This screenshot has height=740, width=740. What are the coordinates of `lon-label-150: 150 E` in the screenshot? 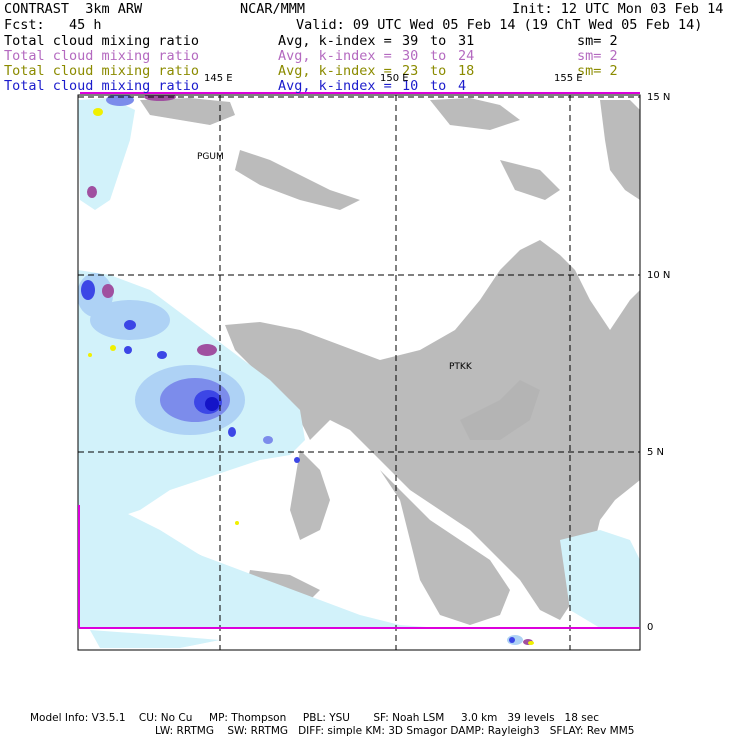 It's located at (394, 78).